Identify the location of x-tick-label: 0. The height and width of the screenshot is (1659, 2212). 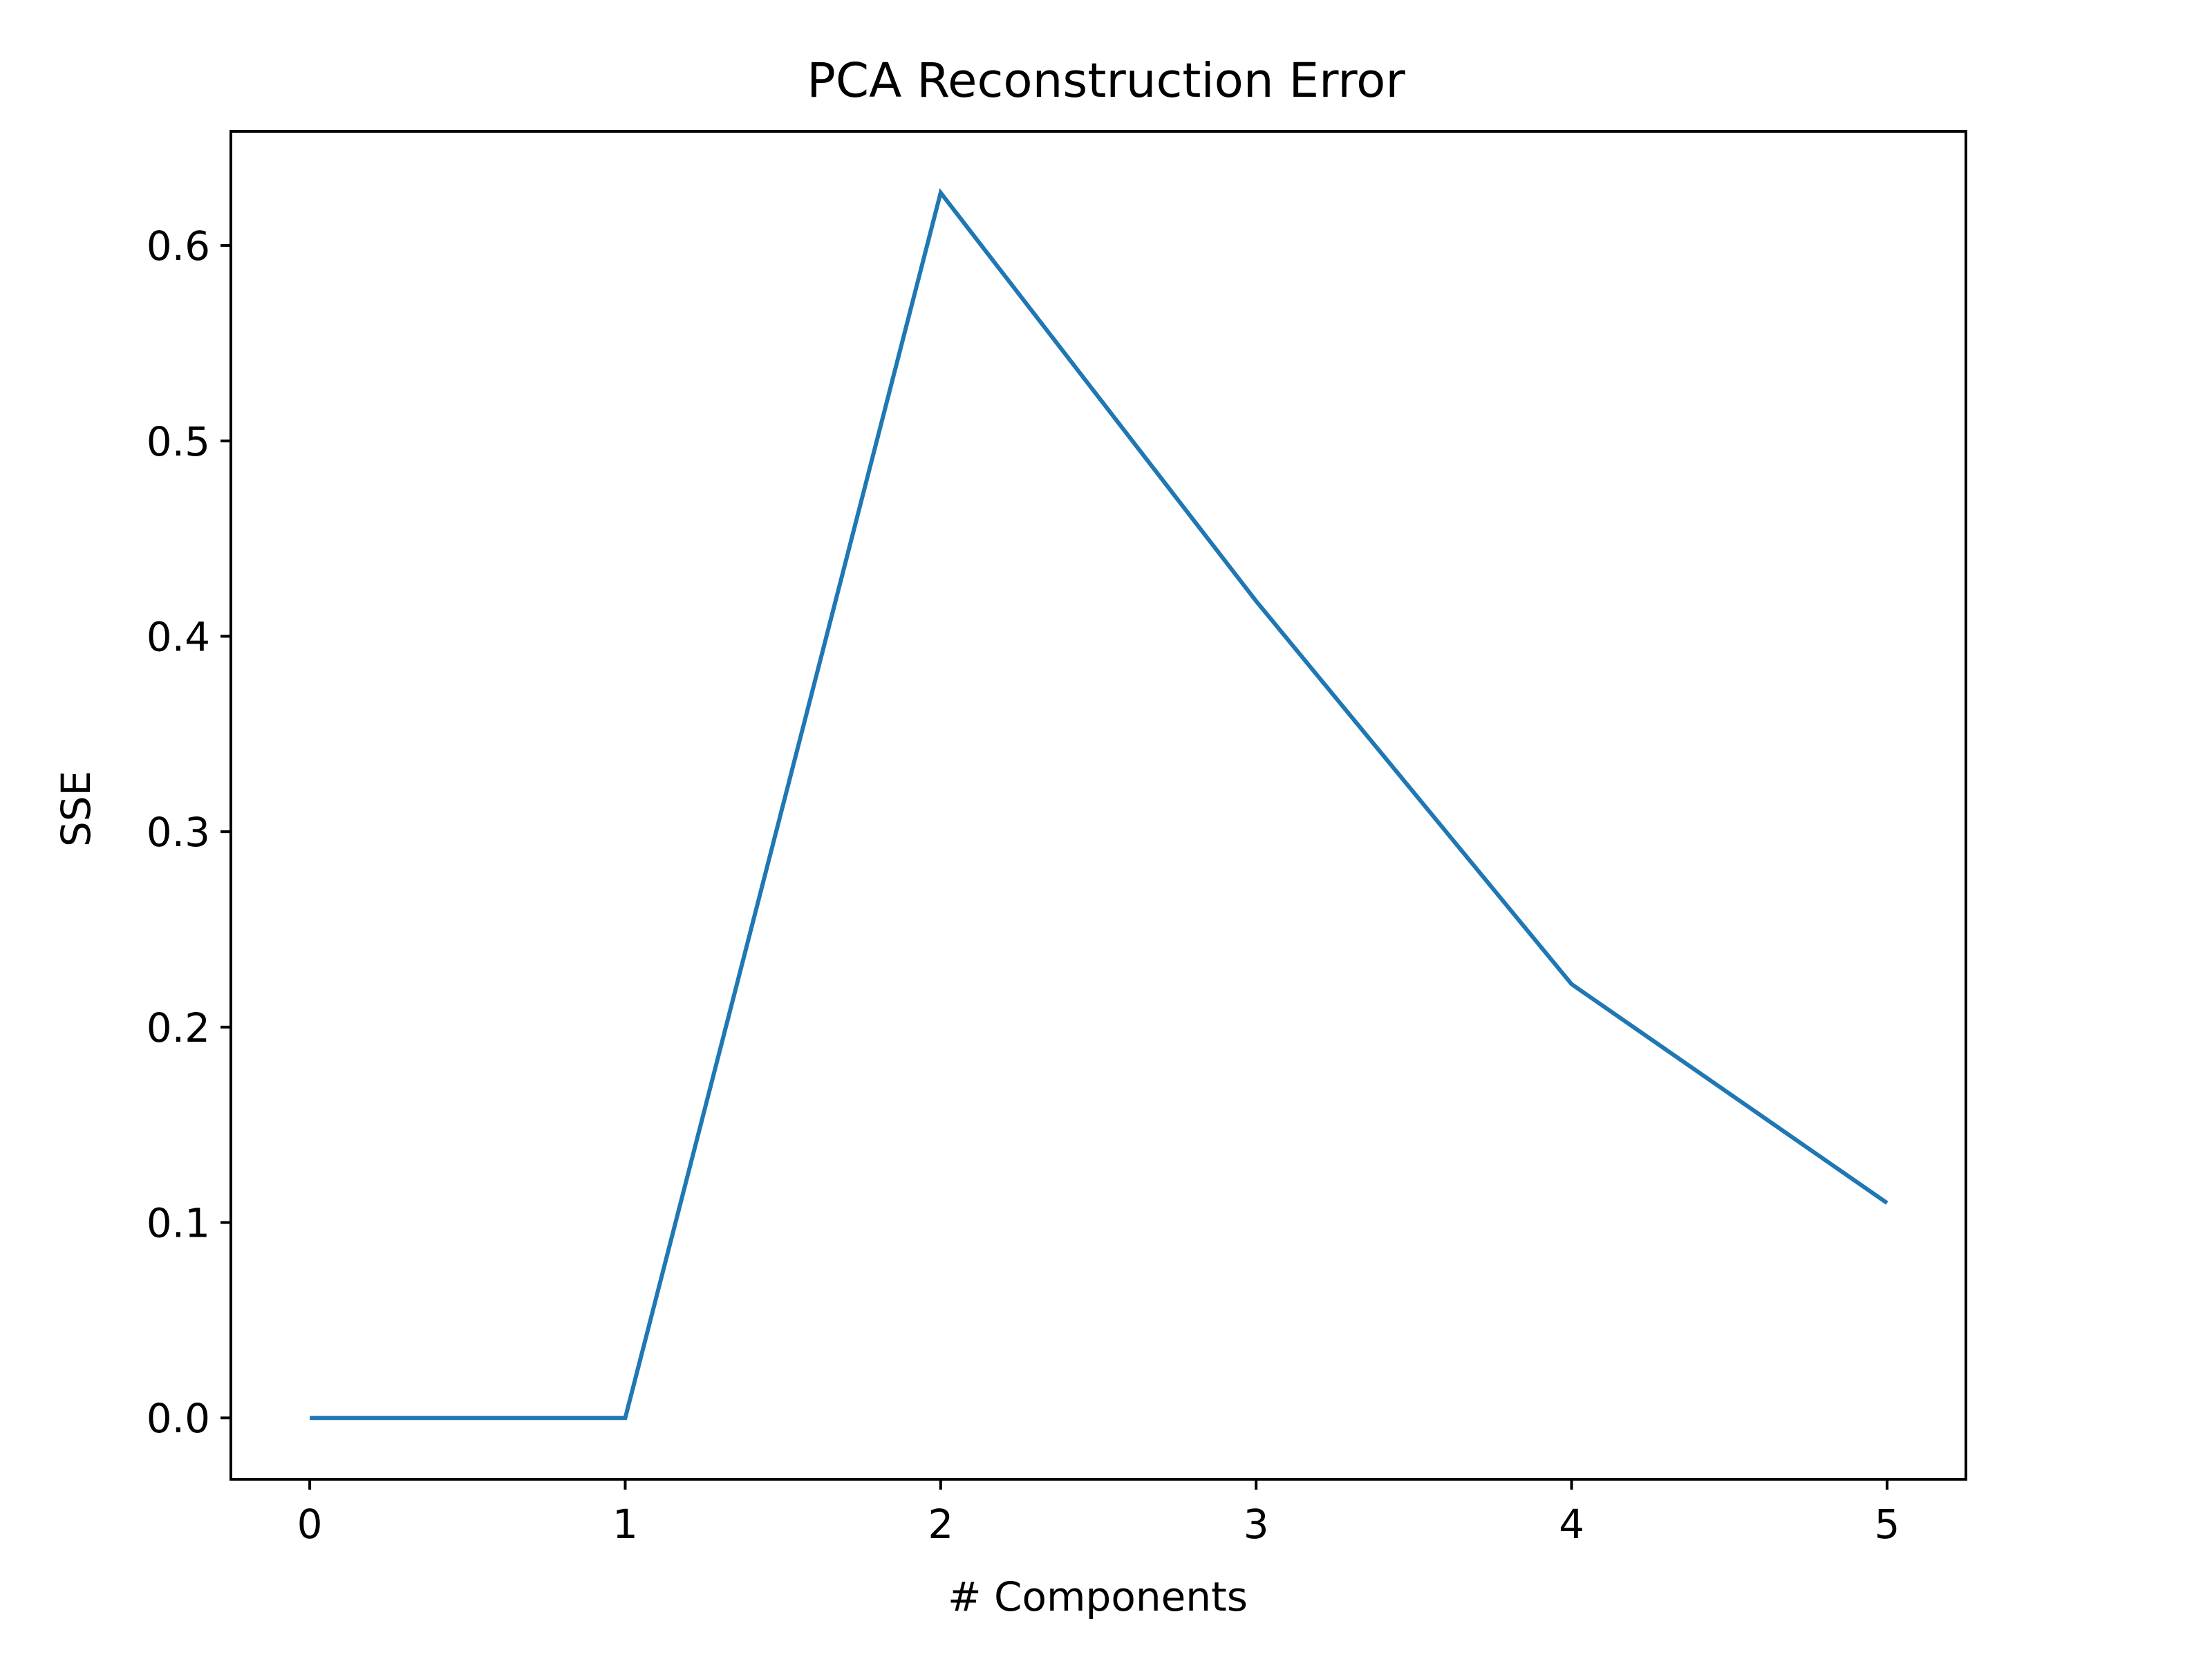
(310, 1525).